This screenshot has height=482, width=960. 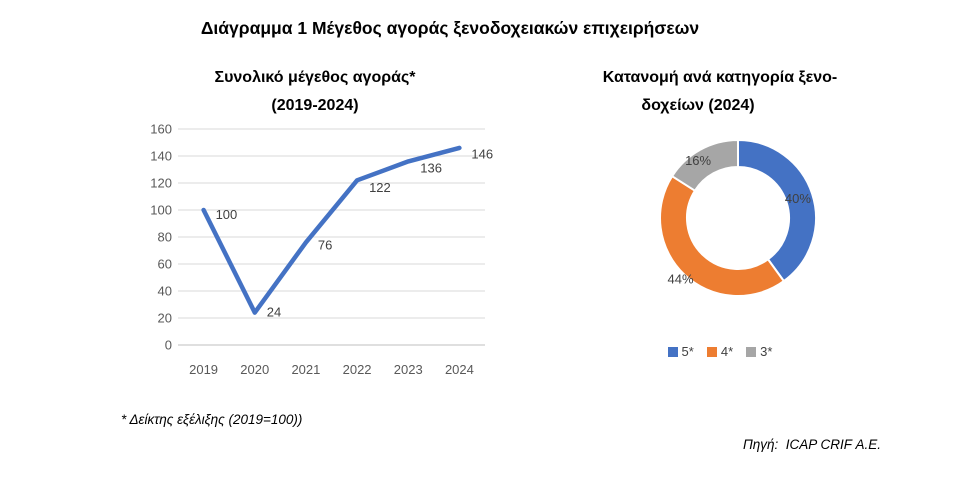 I want to click on legend-label: 4*, so click(x=727, y=351).